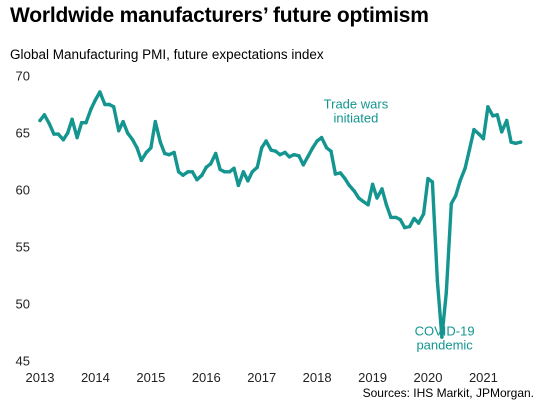  I want to click on x-tick-label: 2017, so click(261, 377).